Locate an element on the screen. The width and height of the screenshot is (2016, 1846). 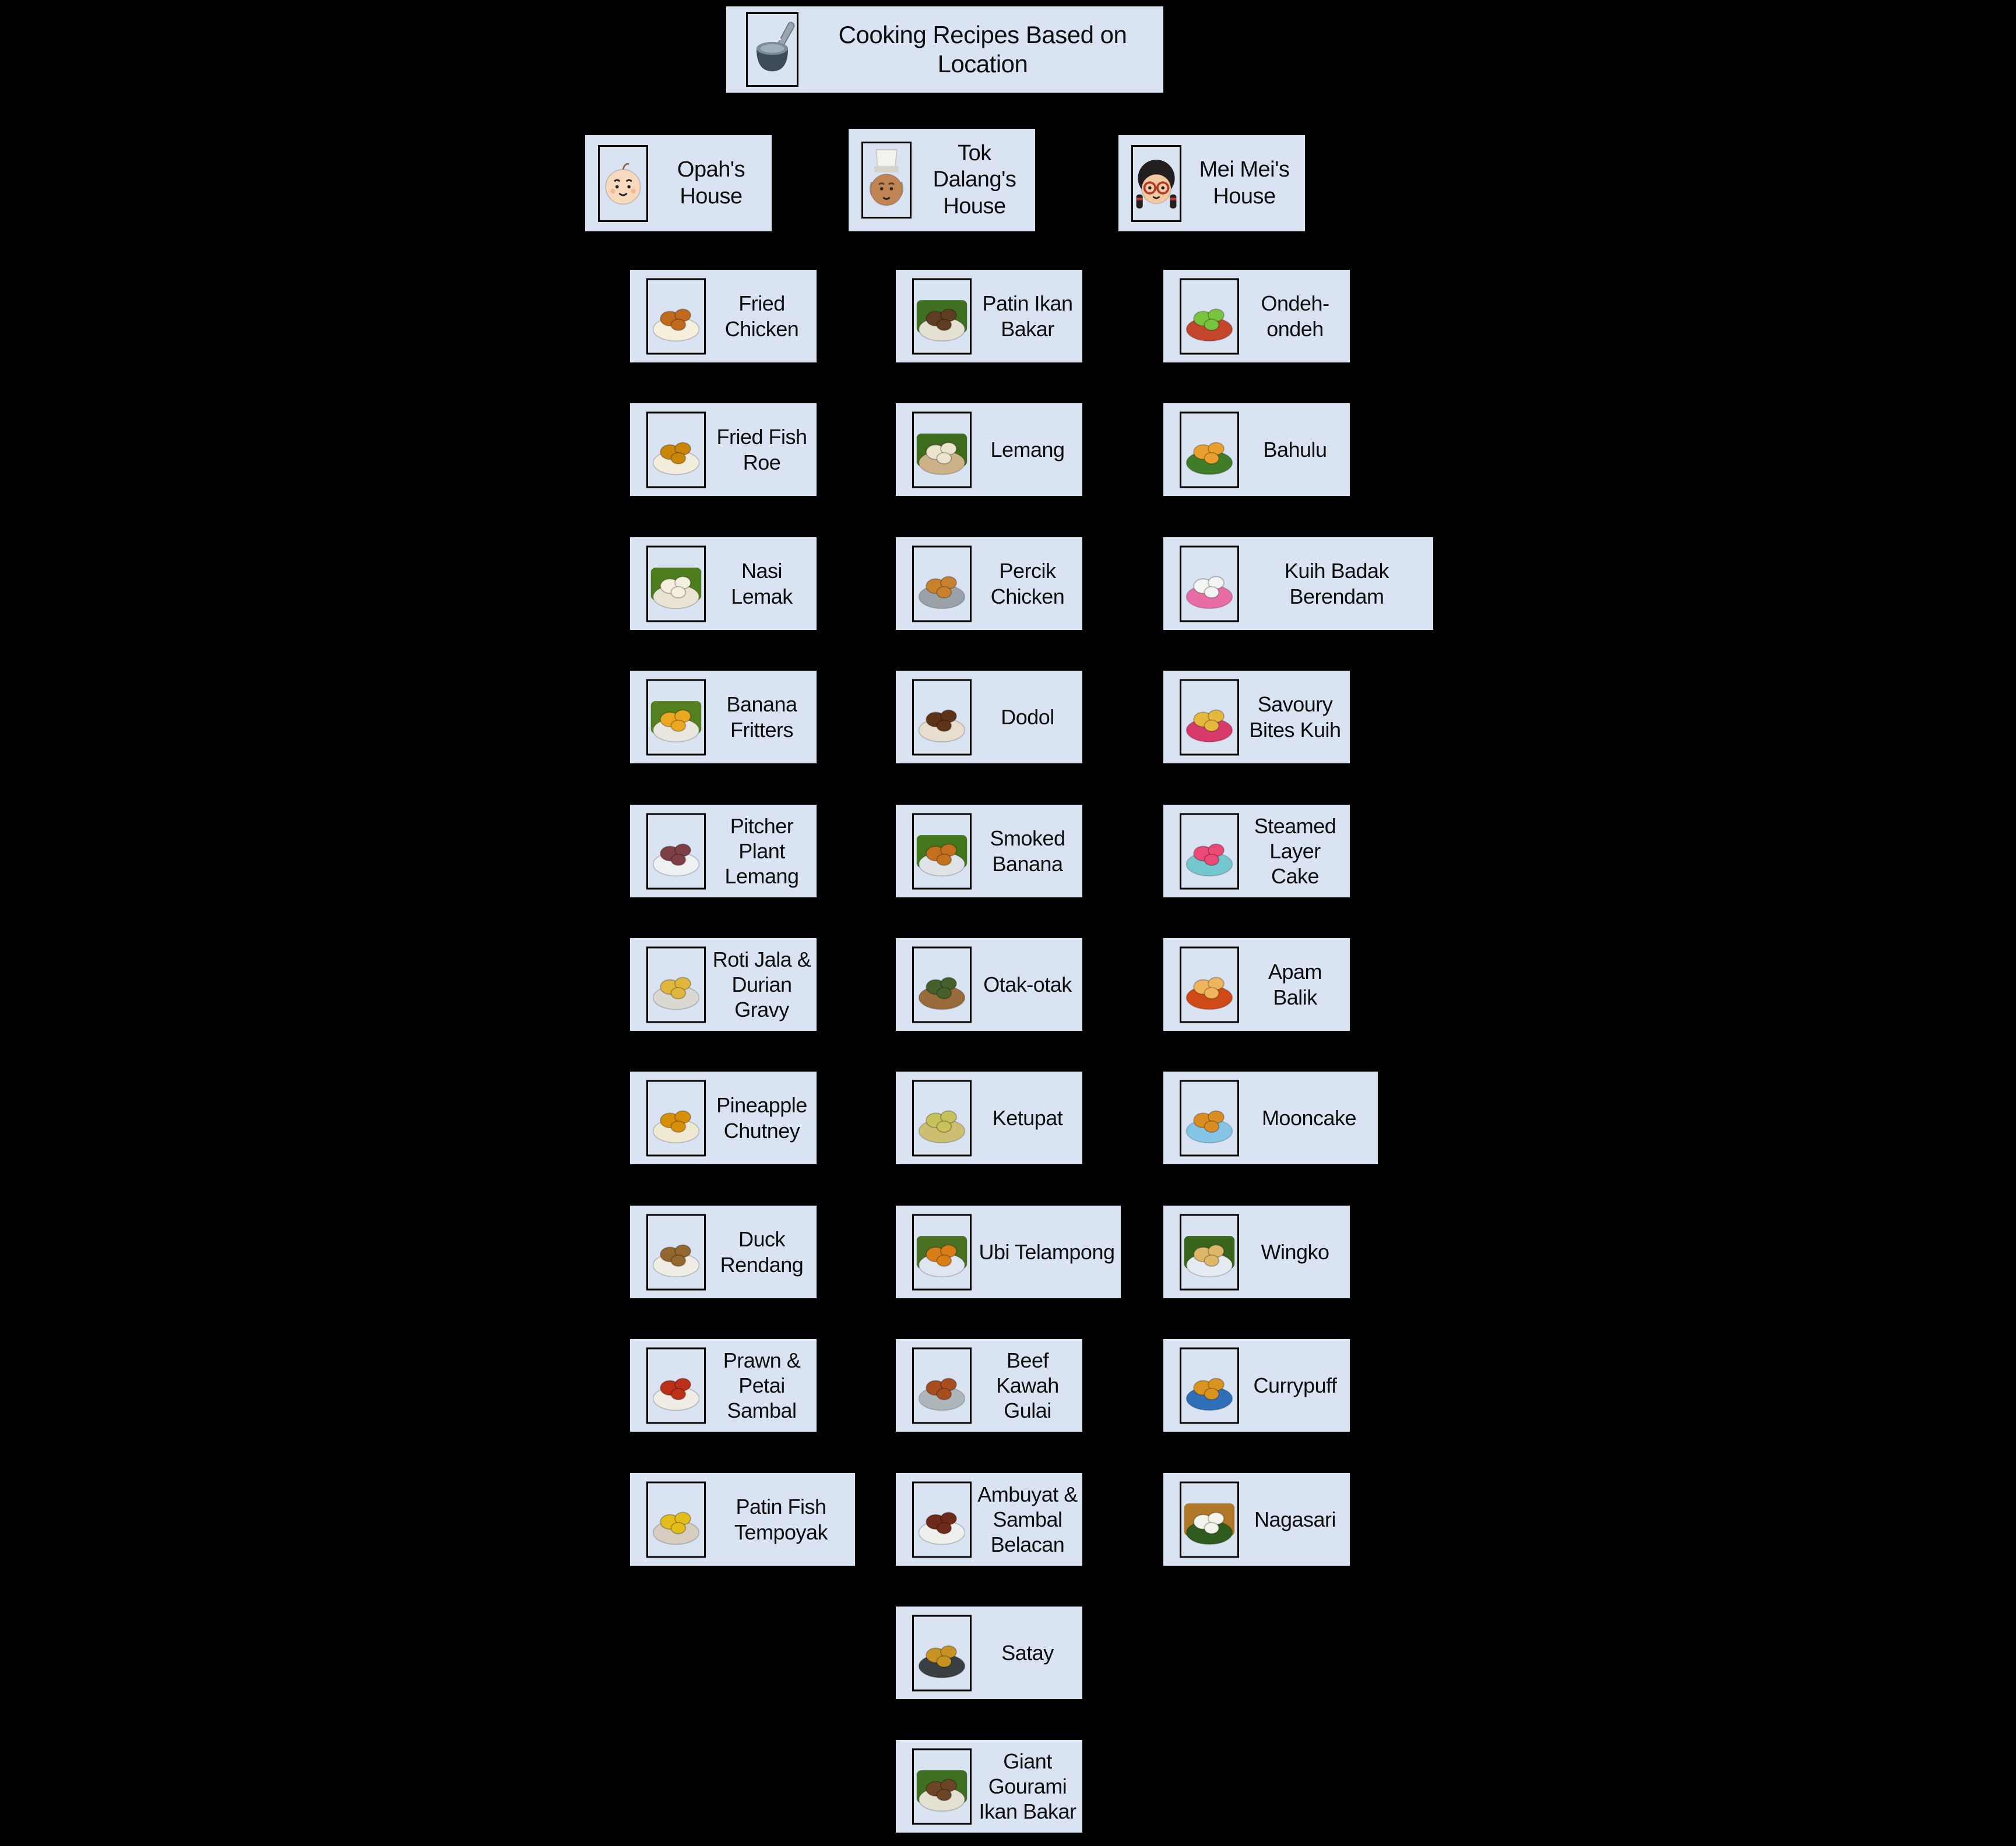
recipe-label: Ondeh-ondeh is located at coordinates (1295, 316).